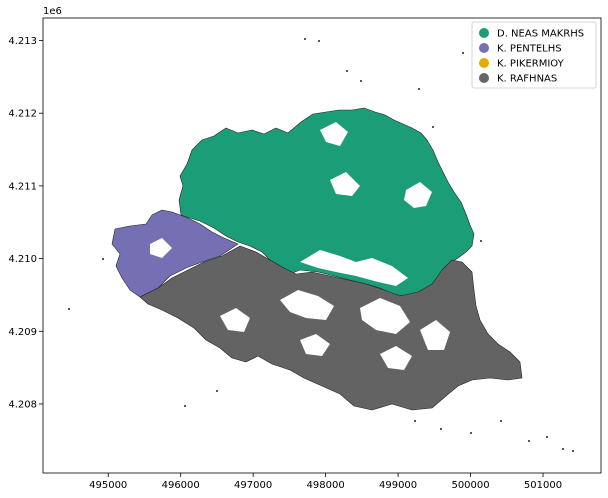 This screenshot has height=498, width=608. Describe the element at coordinates (398, 485) in the screenshot. I see `x-tick-label: 499000` at that location.